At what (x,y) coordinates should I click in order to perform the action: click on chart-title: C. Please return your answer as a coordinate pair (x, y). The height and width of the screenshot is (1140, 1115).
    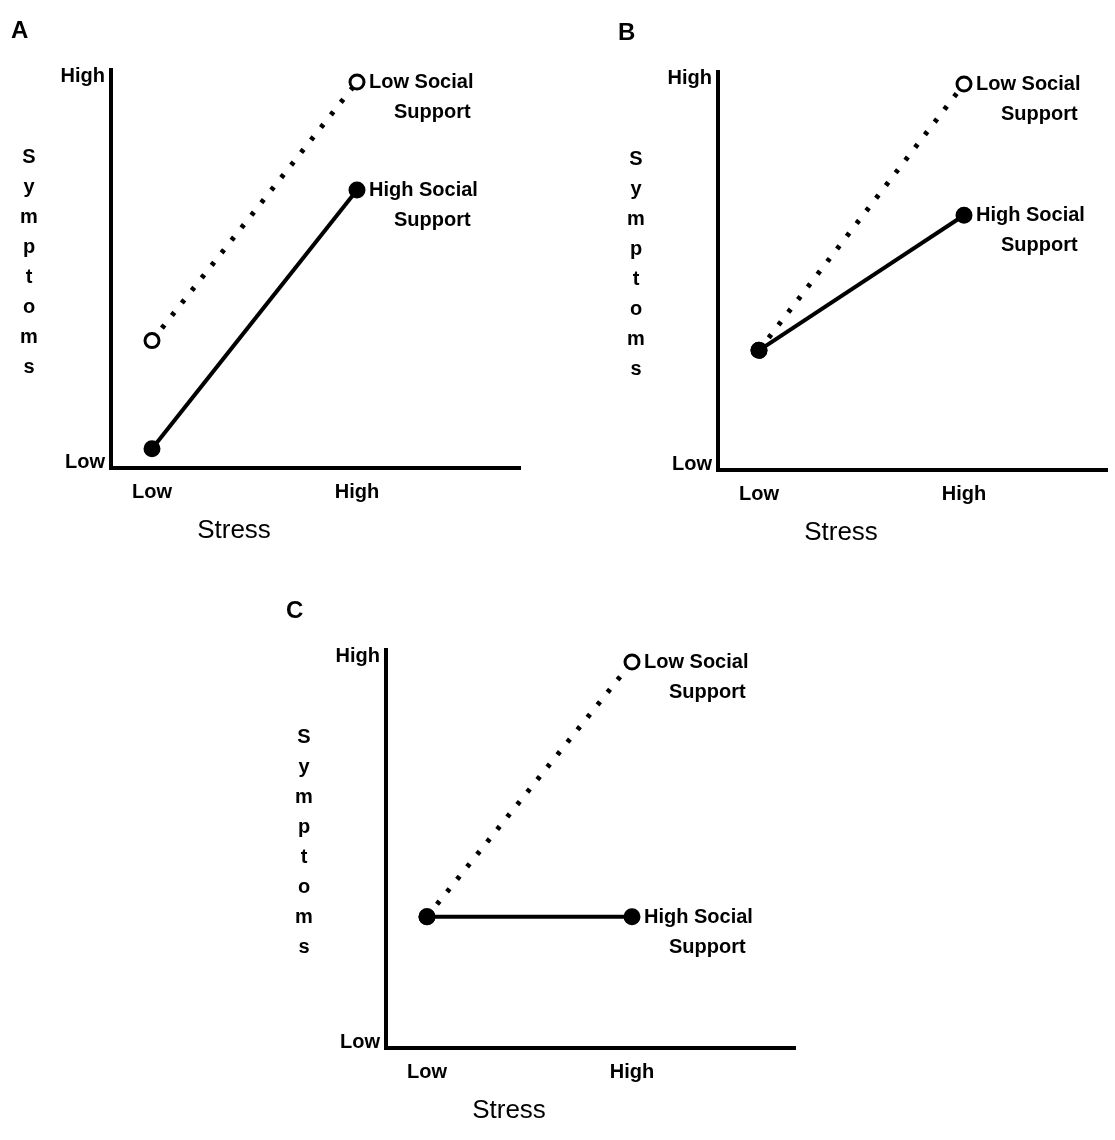
    Looking at the image, I should click on (295, 609).